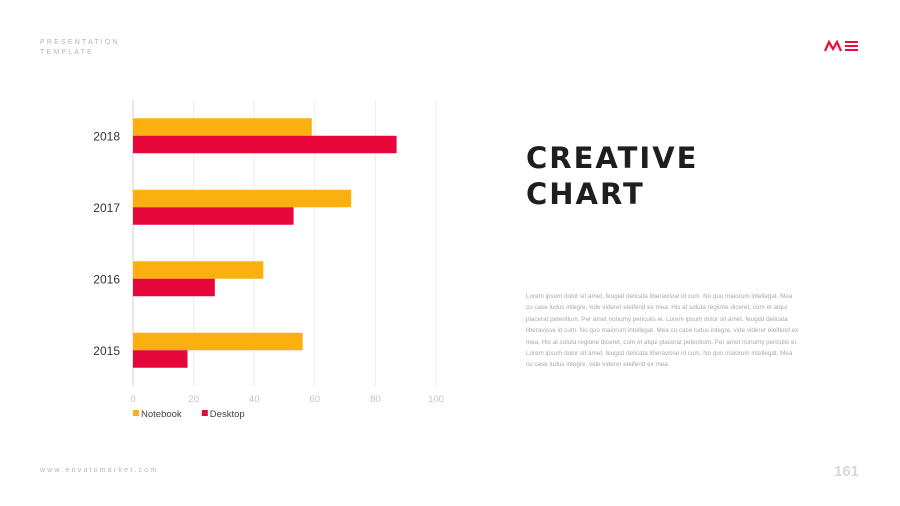 Image resolution: width=900 pixels, height=506 pixels. Describe the element at coordinates (242, 198) in the screenshot. I see `bar-notebook-2017` at that location.